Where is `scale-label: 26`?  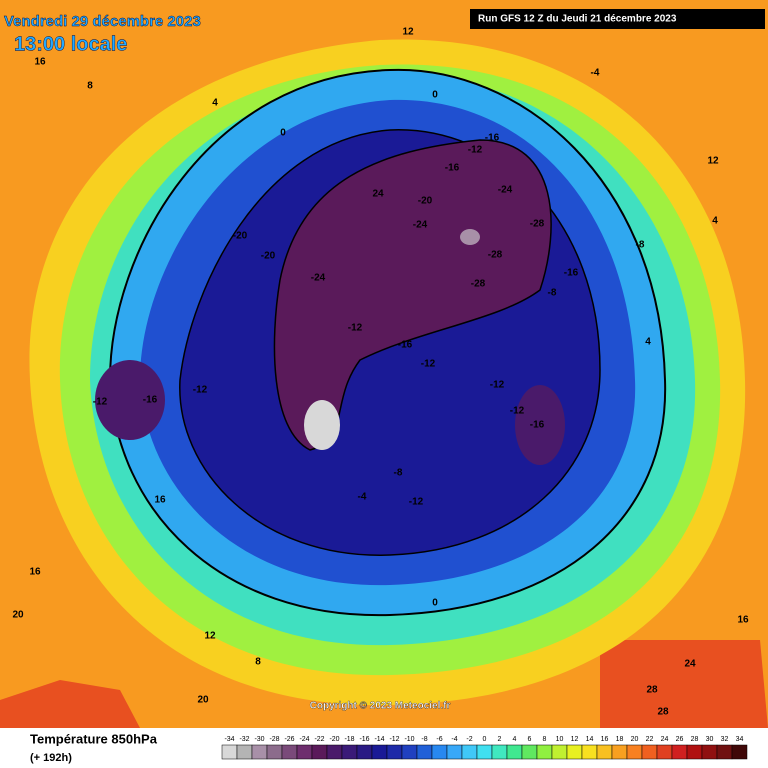
scale-label: 26 is located at coordinates (680, 739).